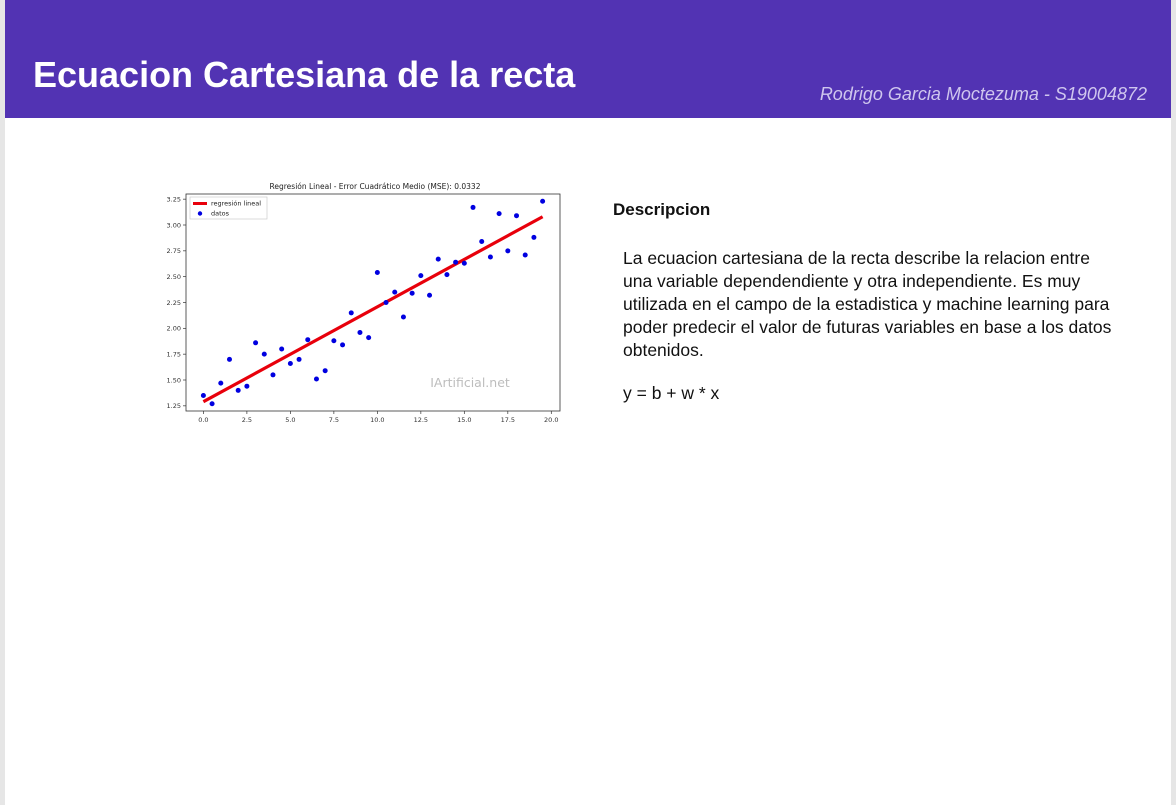  What do you see at coordinates (508, 420) in the screenshot?
I see `x-tick-label: 17.5` at bounding box center [508, 420].